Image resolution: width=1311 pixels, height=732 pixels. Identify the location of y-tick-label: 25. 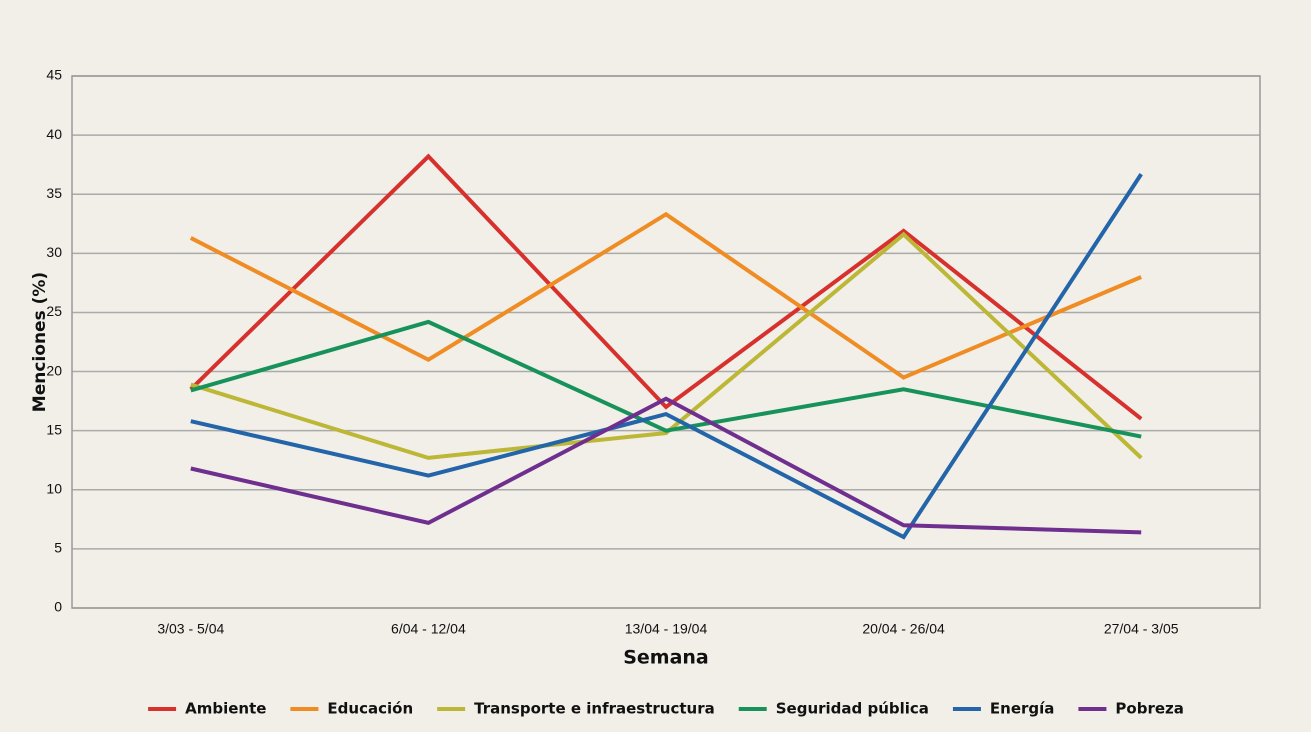
(54, 311).